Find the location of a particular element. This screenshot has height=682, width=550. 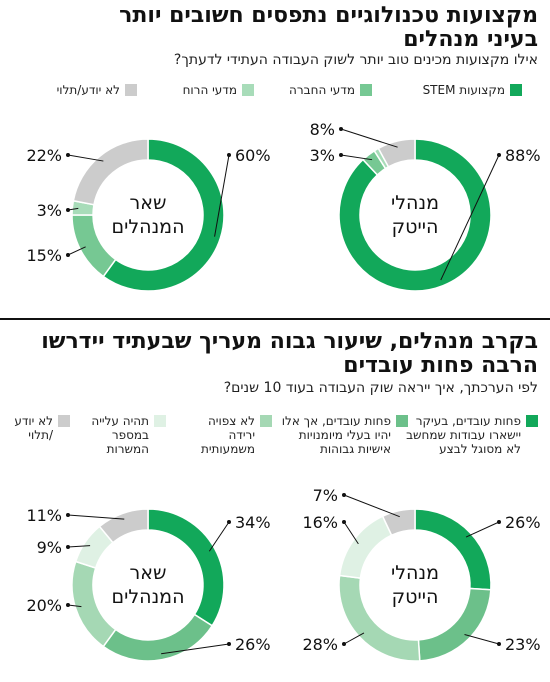

slice-value-label: 7% is located at coordinates (325, 495).